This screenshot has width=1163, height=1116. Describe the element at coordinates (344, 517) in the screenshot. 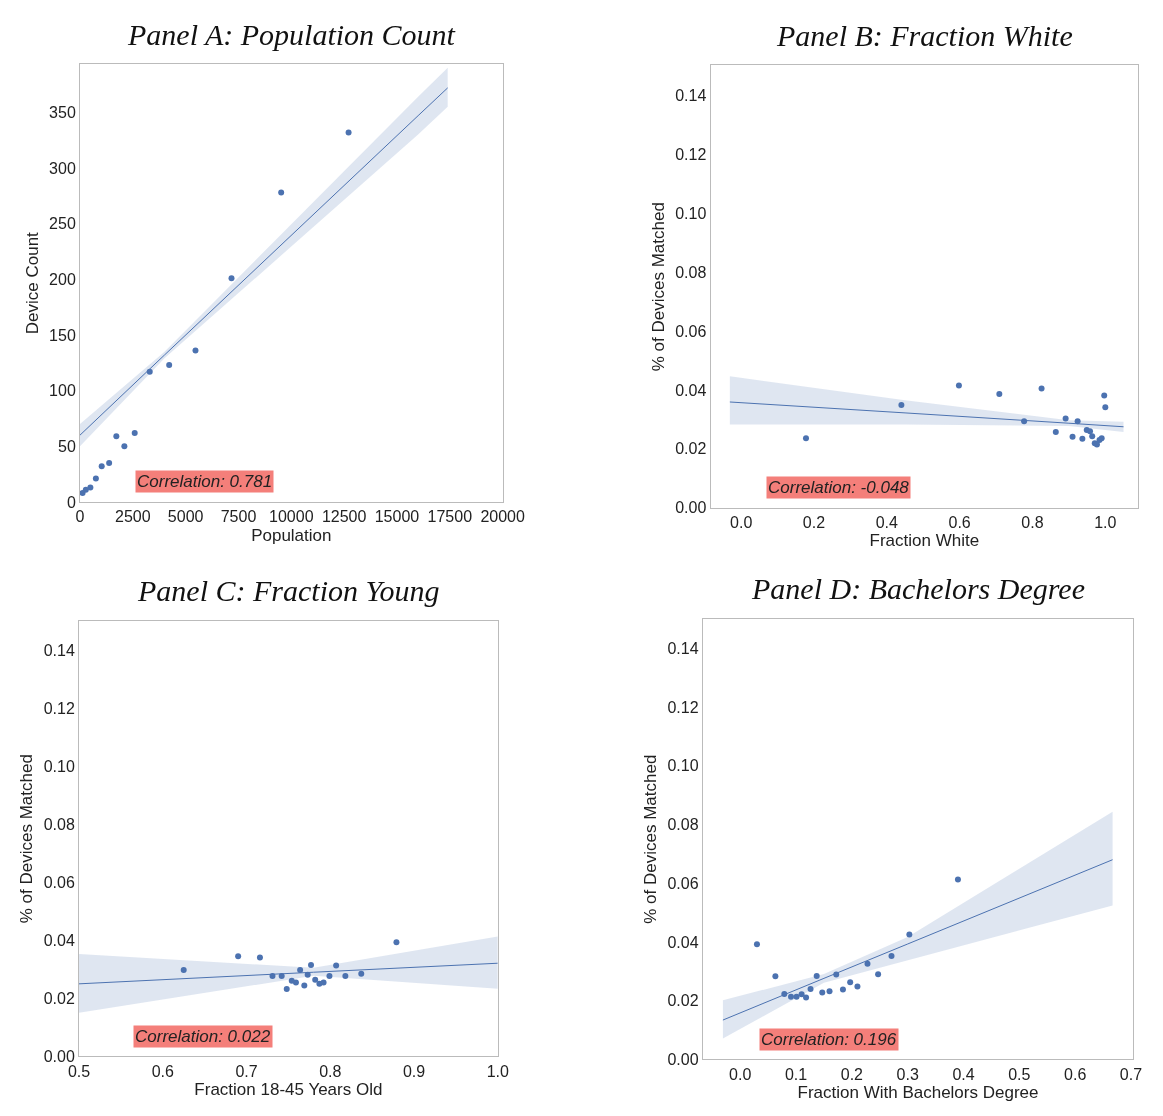

I see `x-tick-label: 12500` at that location.